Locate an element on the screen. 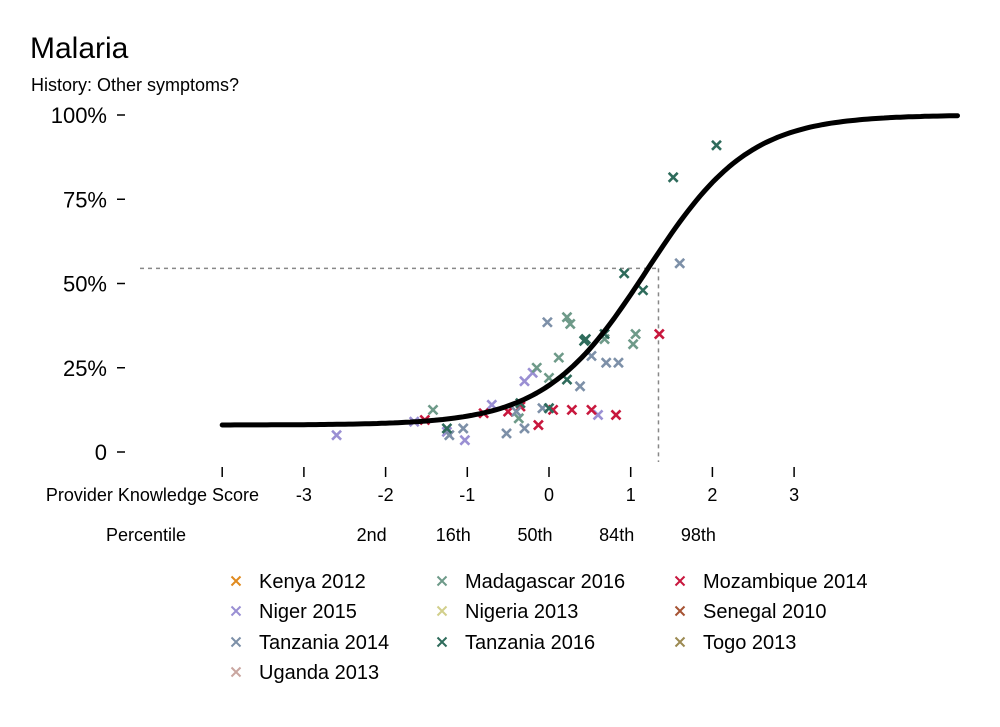 Image resolution: width=1000 pixels, height=727 pixels. legend-label: Uganda 2013 is located at coordinates (319, 673).